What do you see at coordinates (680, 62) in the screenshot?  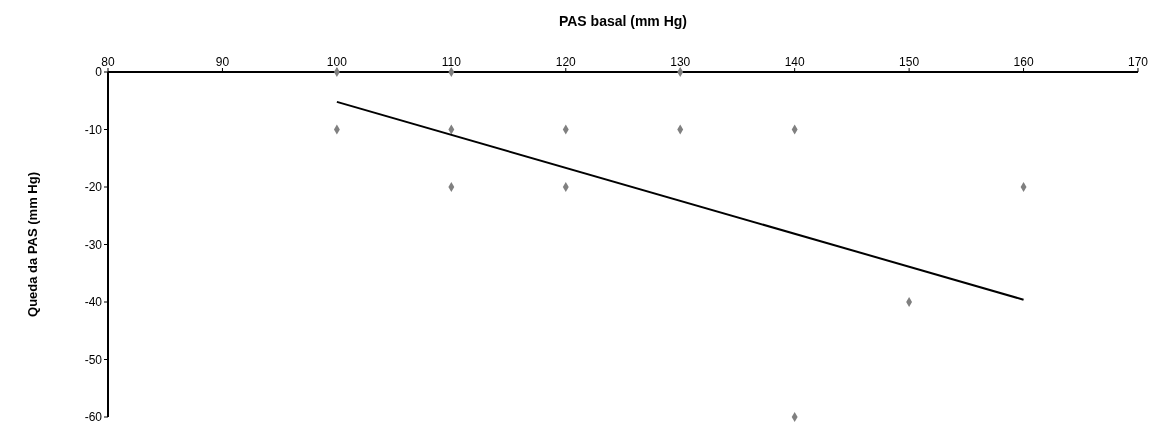 I see `x-tick-label: 130` at bounding box center [680, 62].